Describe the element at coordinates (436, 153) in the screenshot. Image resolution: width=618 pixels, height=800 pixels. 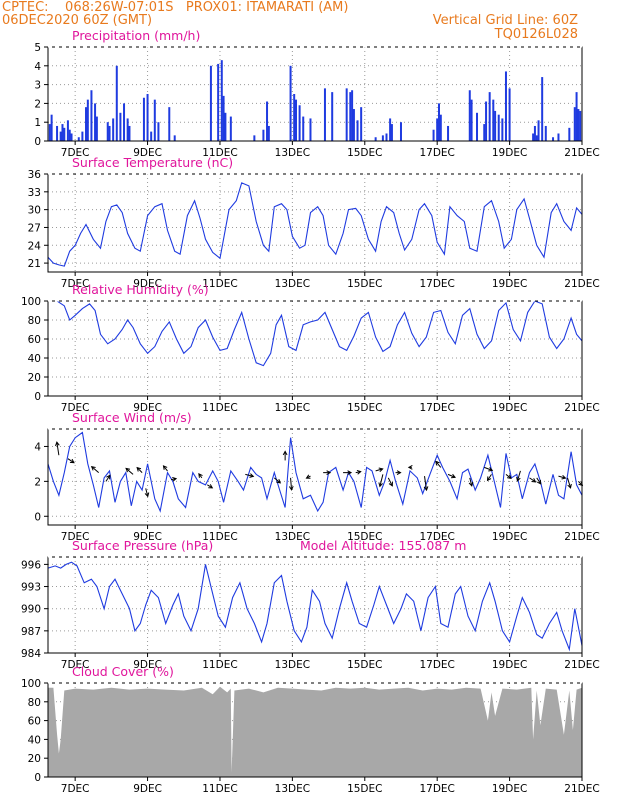
I see `precip-xtick-label: 17DEC` at that location.